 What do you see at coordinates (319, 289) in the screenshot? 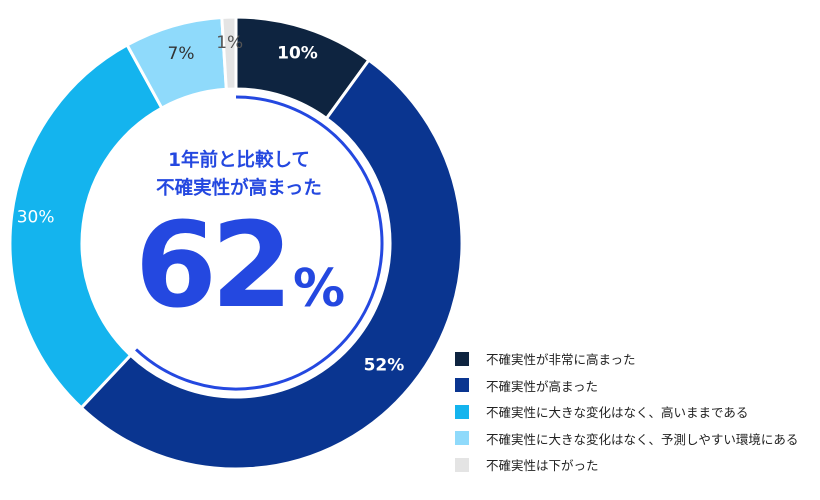
I see `center-value-unit: %` at bounding box center [319, 289].